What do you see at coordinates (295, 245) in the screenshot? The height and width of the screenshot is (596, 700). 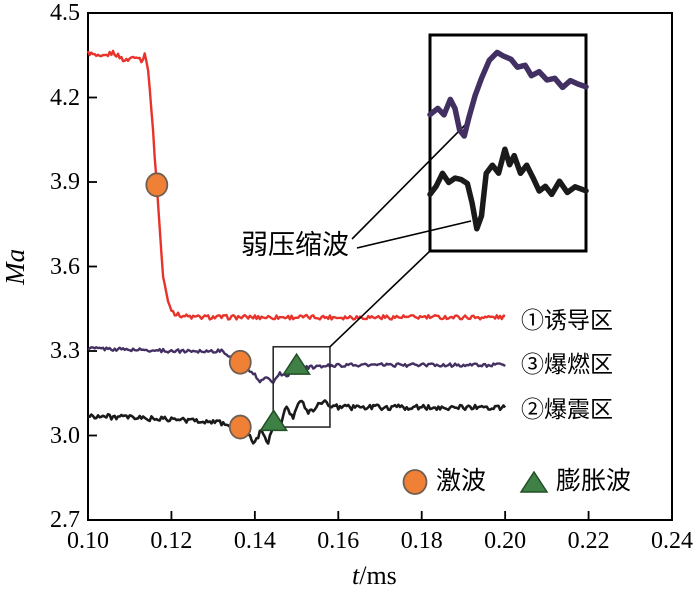 I see `annotation-weak-compression-wave: 弱压缩波` at bounding box center [295, 245].